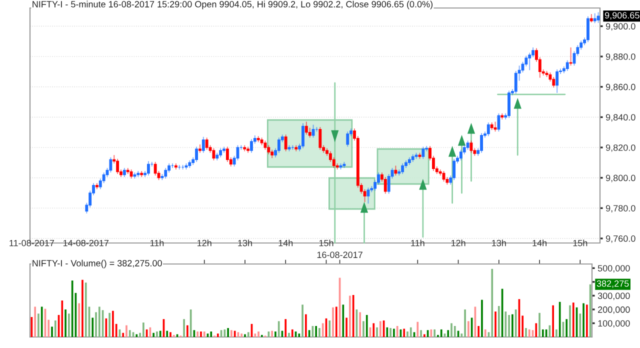 This screenshot has width=640, height=348. Describe the element at coordinates (621, 118) in the screenshot. I see `y-tick-label: 9,840.0` at that location.